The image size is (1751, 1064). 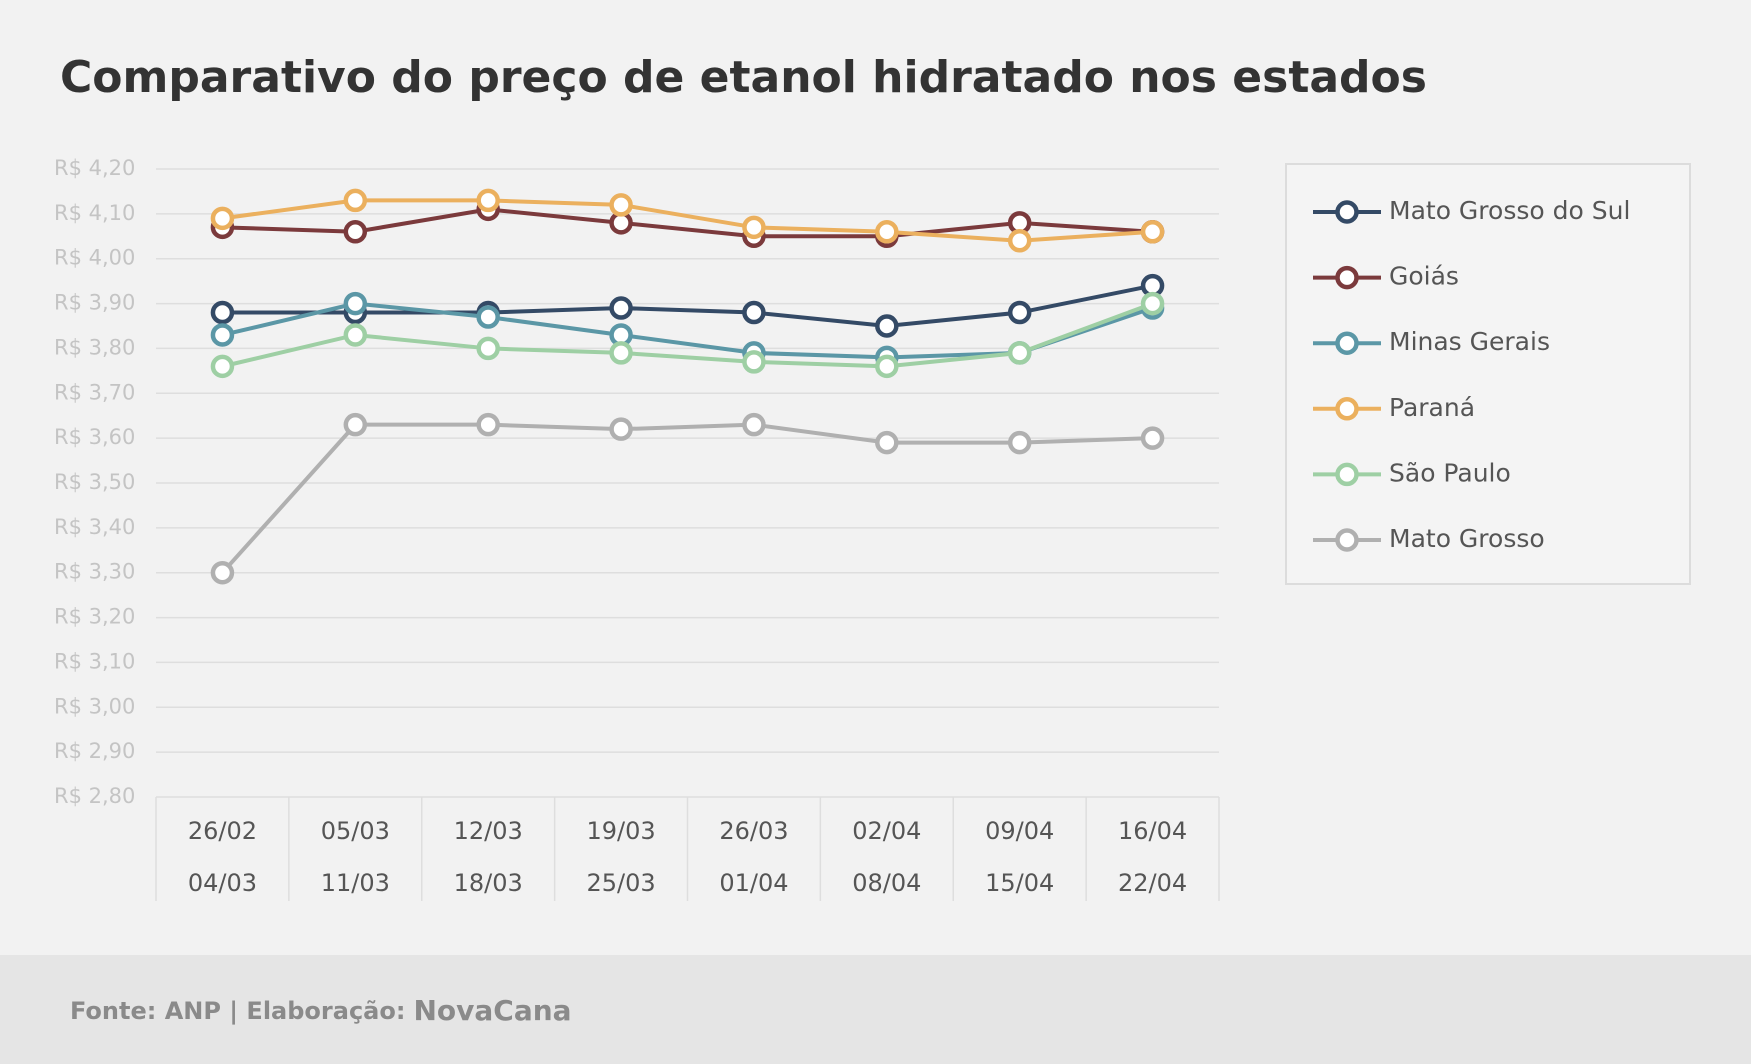 What do you see at coordinates (222, 883) in the screenshot?
I see `x-tick-label: 04/03` at bounding box center [222, 883].